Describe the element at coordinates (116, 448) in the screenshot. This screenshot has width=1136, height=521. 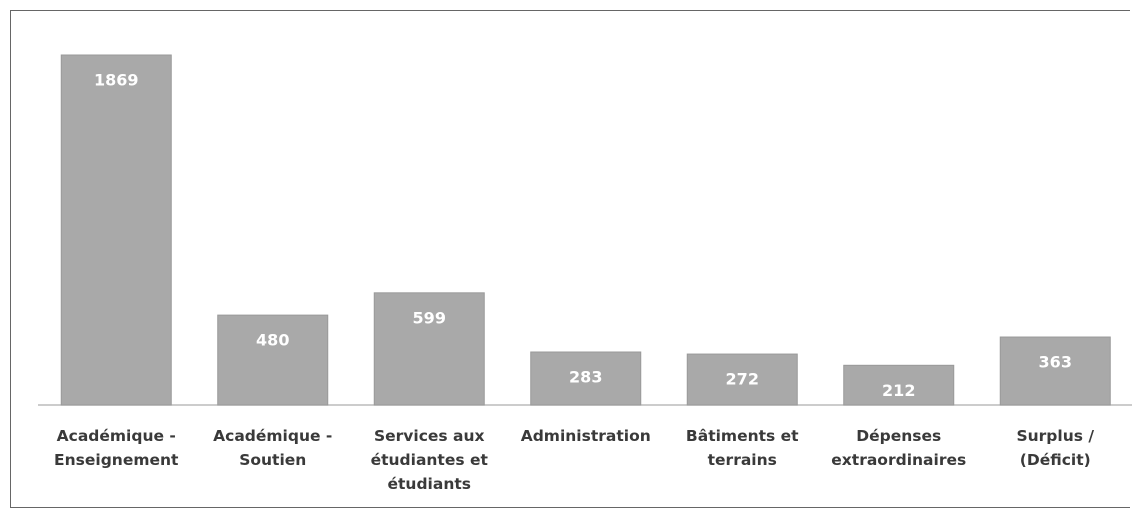
I see `x-tick-label: Académique - Enseignement` at that location.